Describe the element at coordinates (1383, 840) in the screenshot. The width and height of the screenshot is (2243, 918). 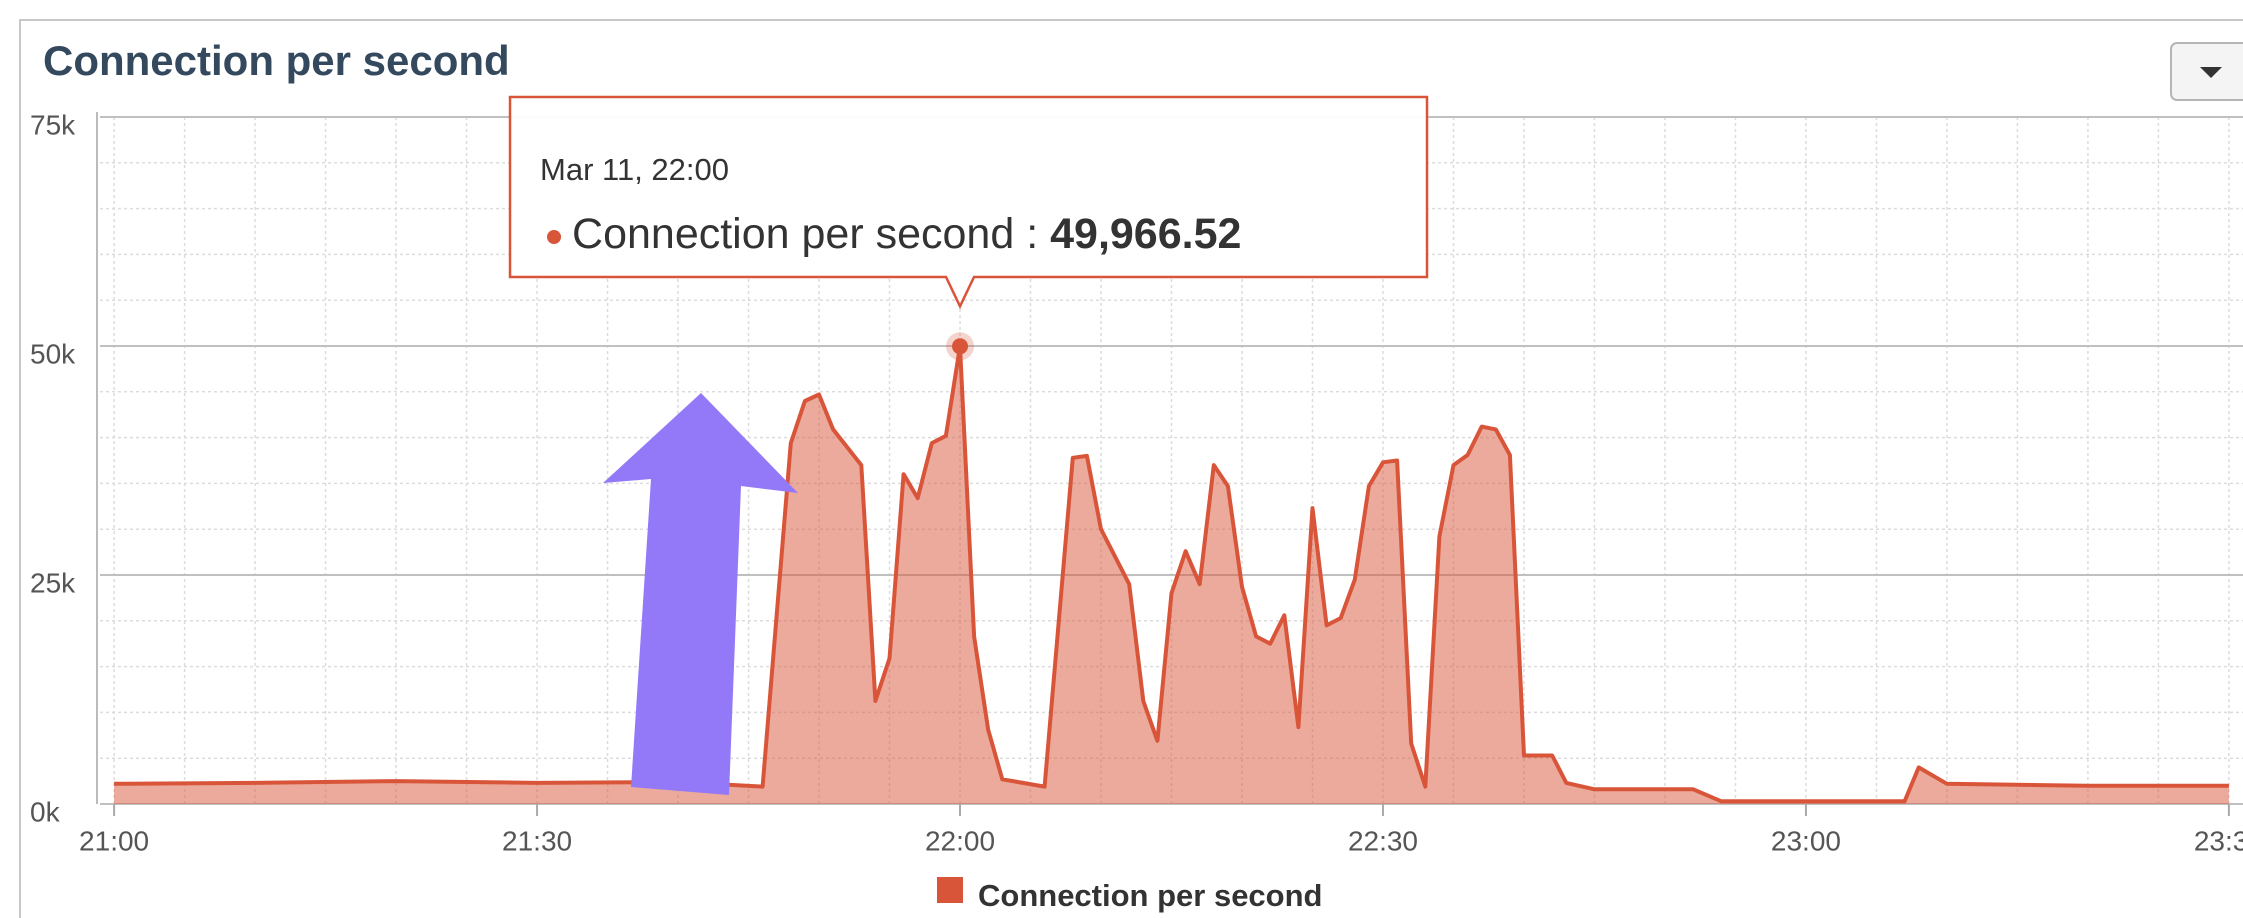
I see `x-tick-label: 22:30` at that location.